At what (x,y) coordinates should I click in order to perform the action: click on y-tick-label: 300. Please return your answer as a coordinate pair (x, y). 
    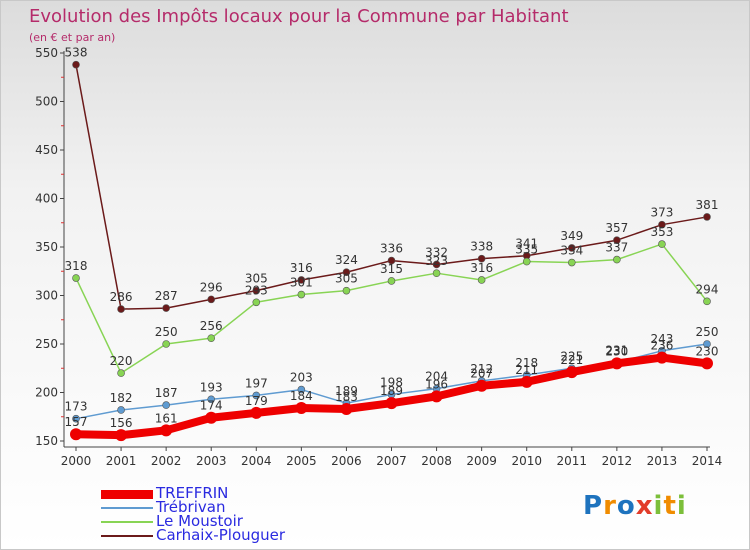
    Looking at the image, I should click on (46, 296).